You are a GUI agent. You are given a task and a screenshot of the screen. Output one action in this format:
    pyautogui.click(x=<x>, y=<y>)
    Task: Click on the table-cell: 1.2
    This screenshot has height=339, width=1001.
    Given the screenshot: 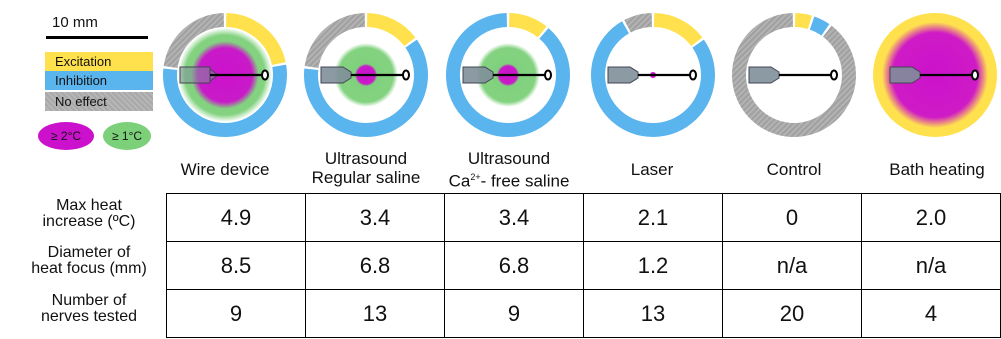 What is the action you would take?
    pyautogui.click(x=653, y=265)
    